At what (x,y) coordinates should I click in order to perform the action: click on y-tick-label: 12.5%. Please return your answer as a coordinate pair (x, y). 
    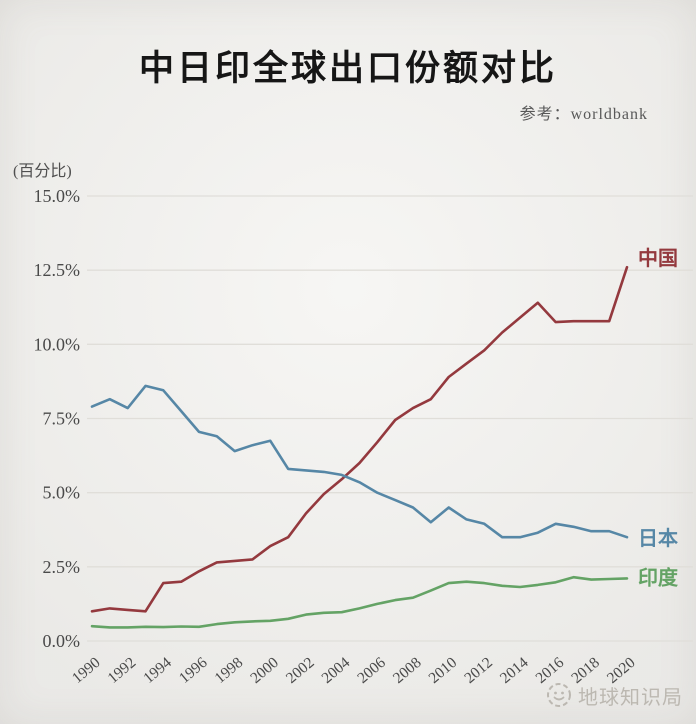
    Looking at the image, I should click on (57, 270).